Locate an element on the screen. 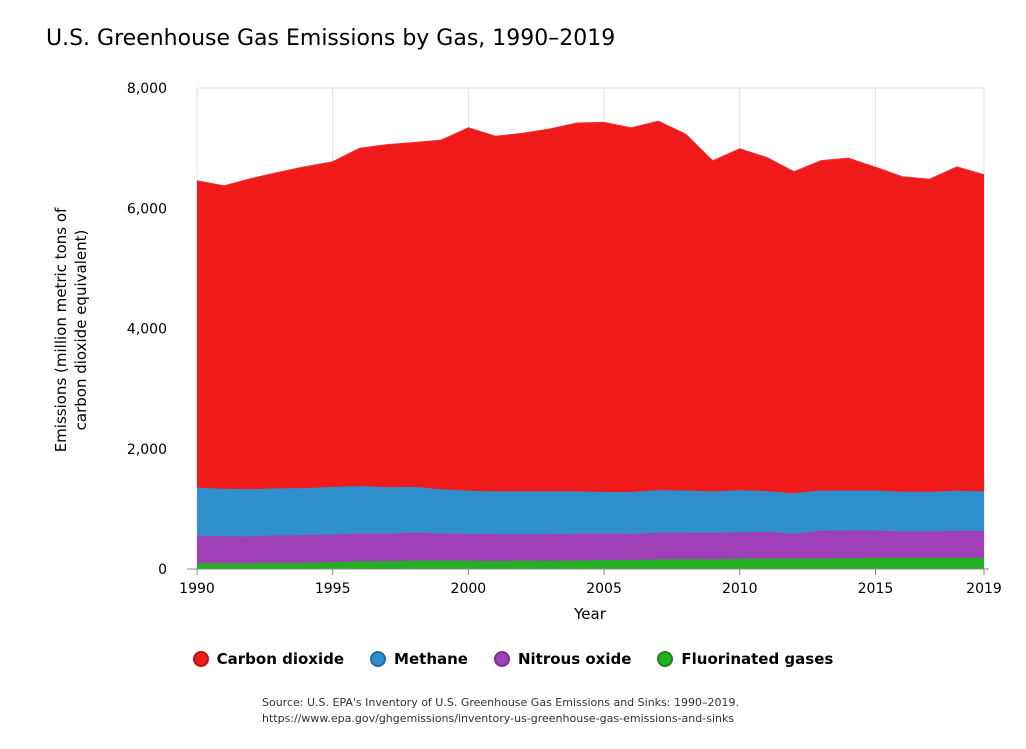 The height and width of the screenshot is (749, 1026). y-tick-label: 0 is located at coordinates (162, 570).